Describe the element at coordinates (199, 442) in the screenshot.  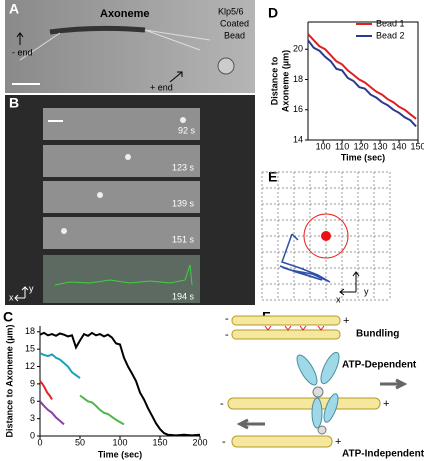
I see `x-tick-label: 200` at that location.